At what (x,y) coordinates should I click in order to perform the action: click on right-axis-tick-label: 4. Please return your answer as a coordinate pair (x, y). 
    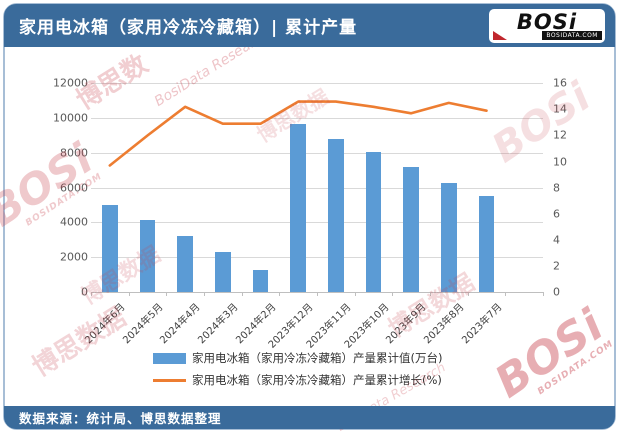
    Looking at the image, I should click on (556, 240).